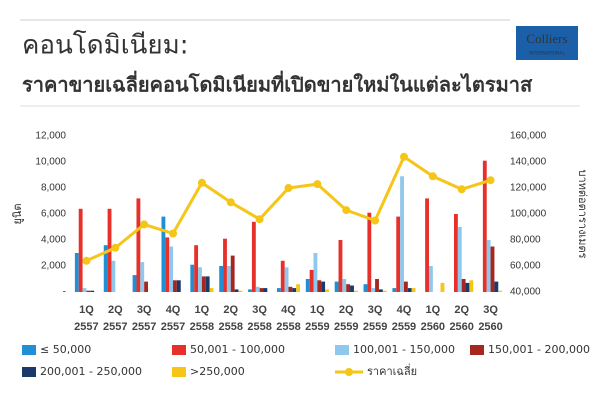  What do you see at coordinates (217, 371) in the screenshot?
I see `legend-label: >250,000` at bounding box center [217, 371].